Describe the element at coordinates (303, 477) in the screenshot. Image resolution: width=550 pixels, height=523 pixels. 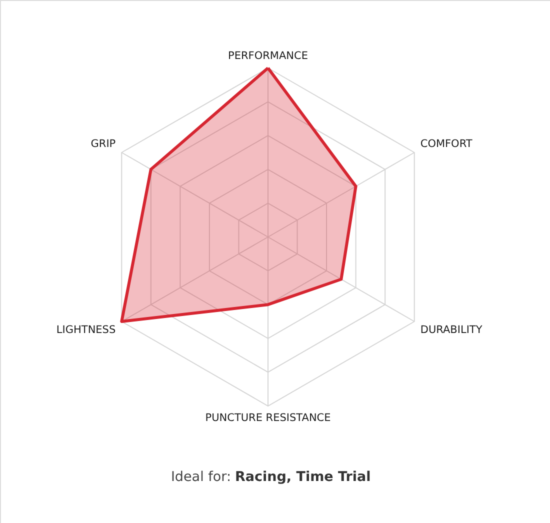
I see `text: Racing, Time Trial` at that location.